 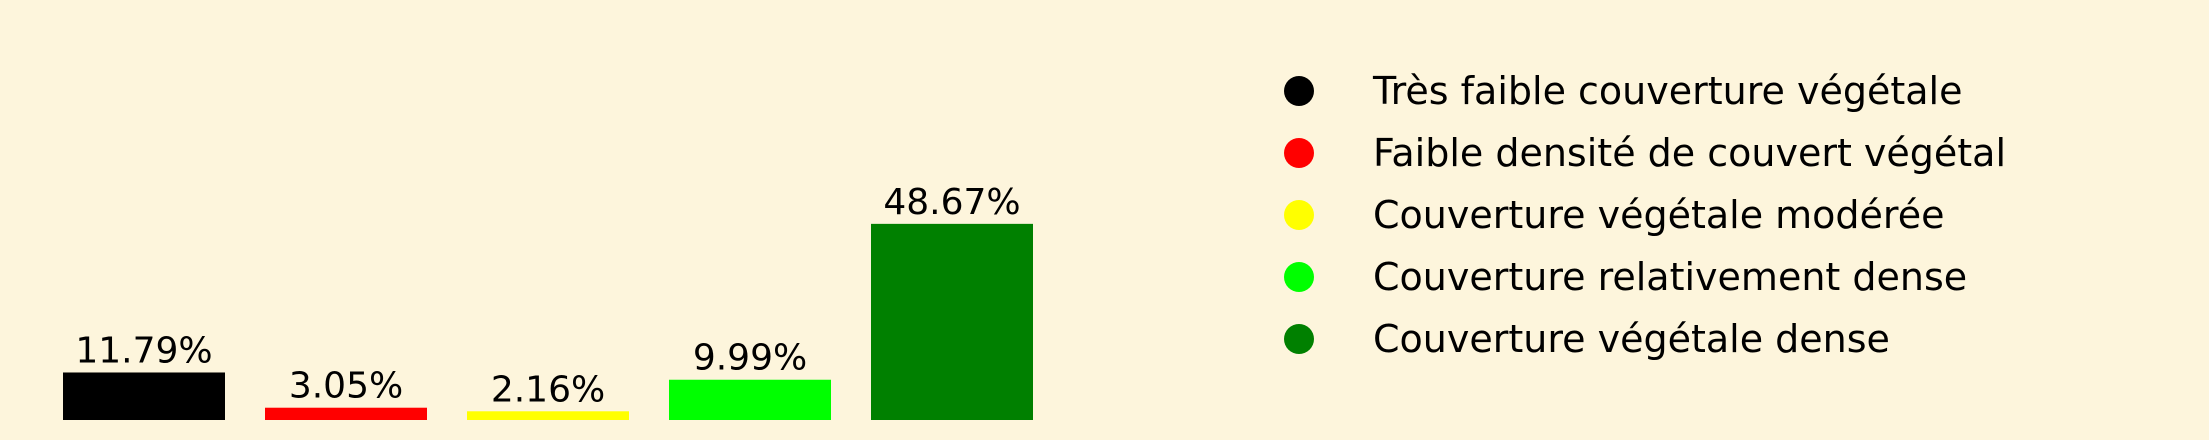 What do you see at coordinates (750, 358) in the screenshot?
I see `data-label-4: 9.99%` at bounding box center [750, 358].